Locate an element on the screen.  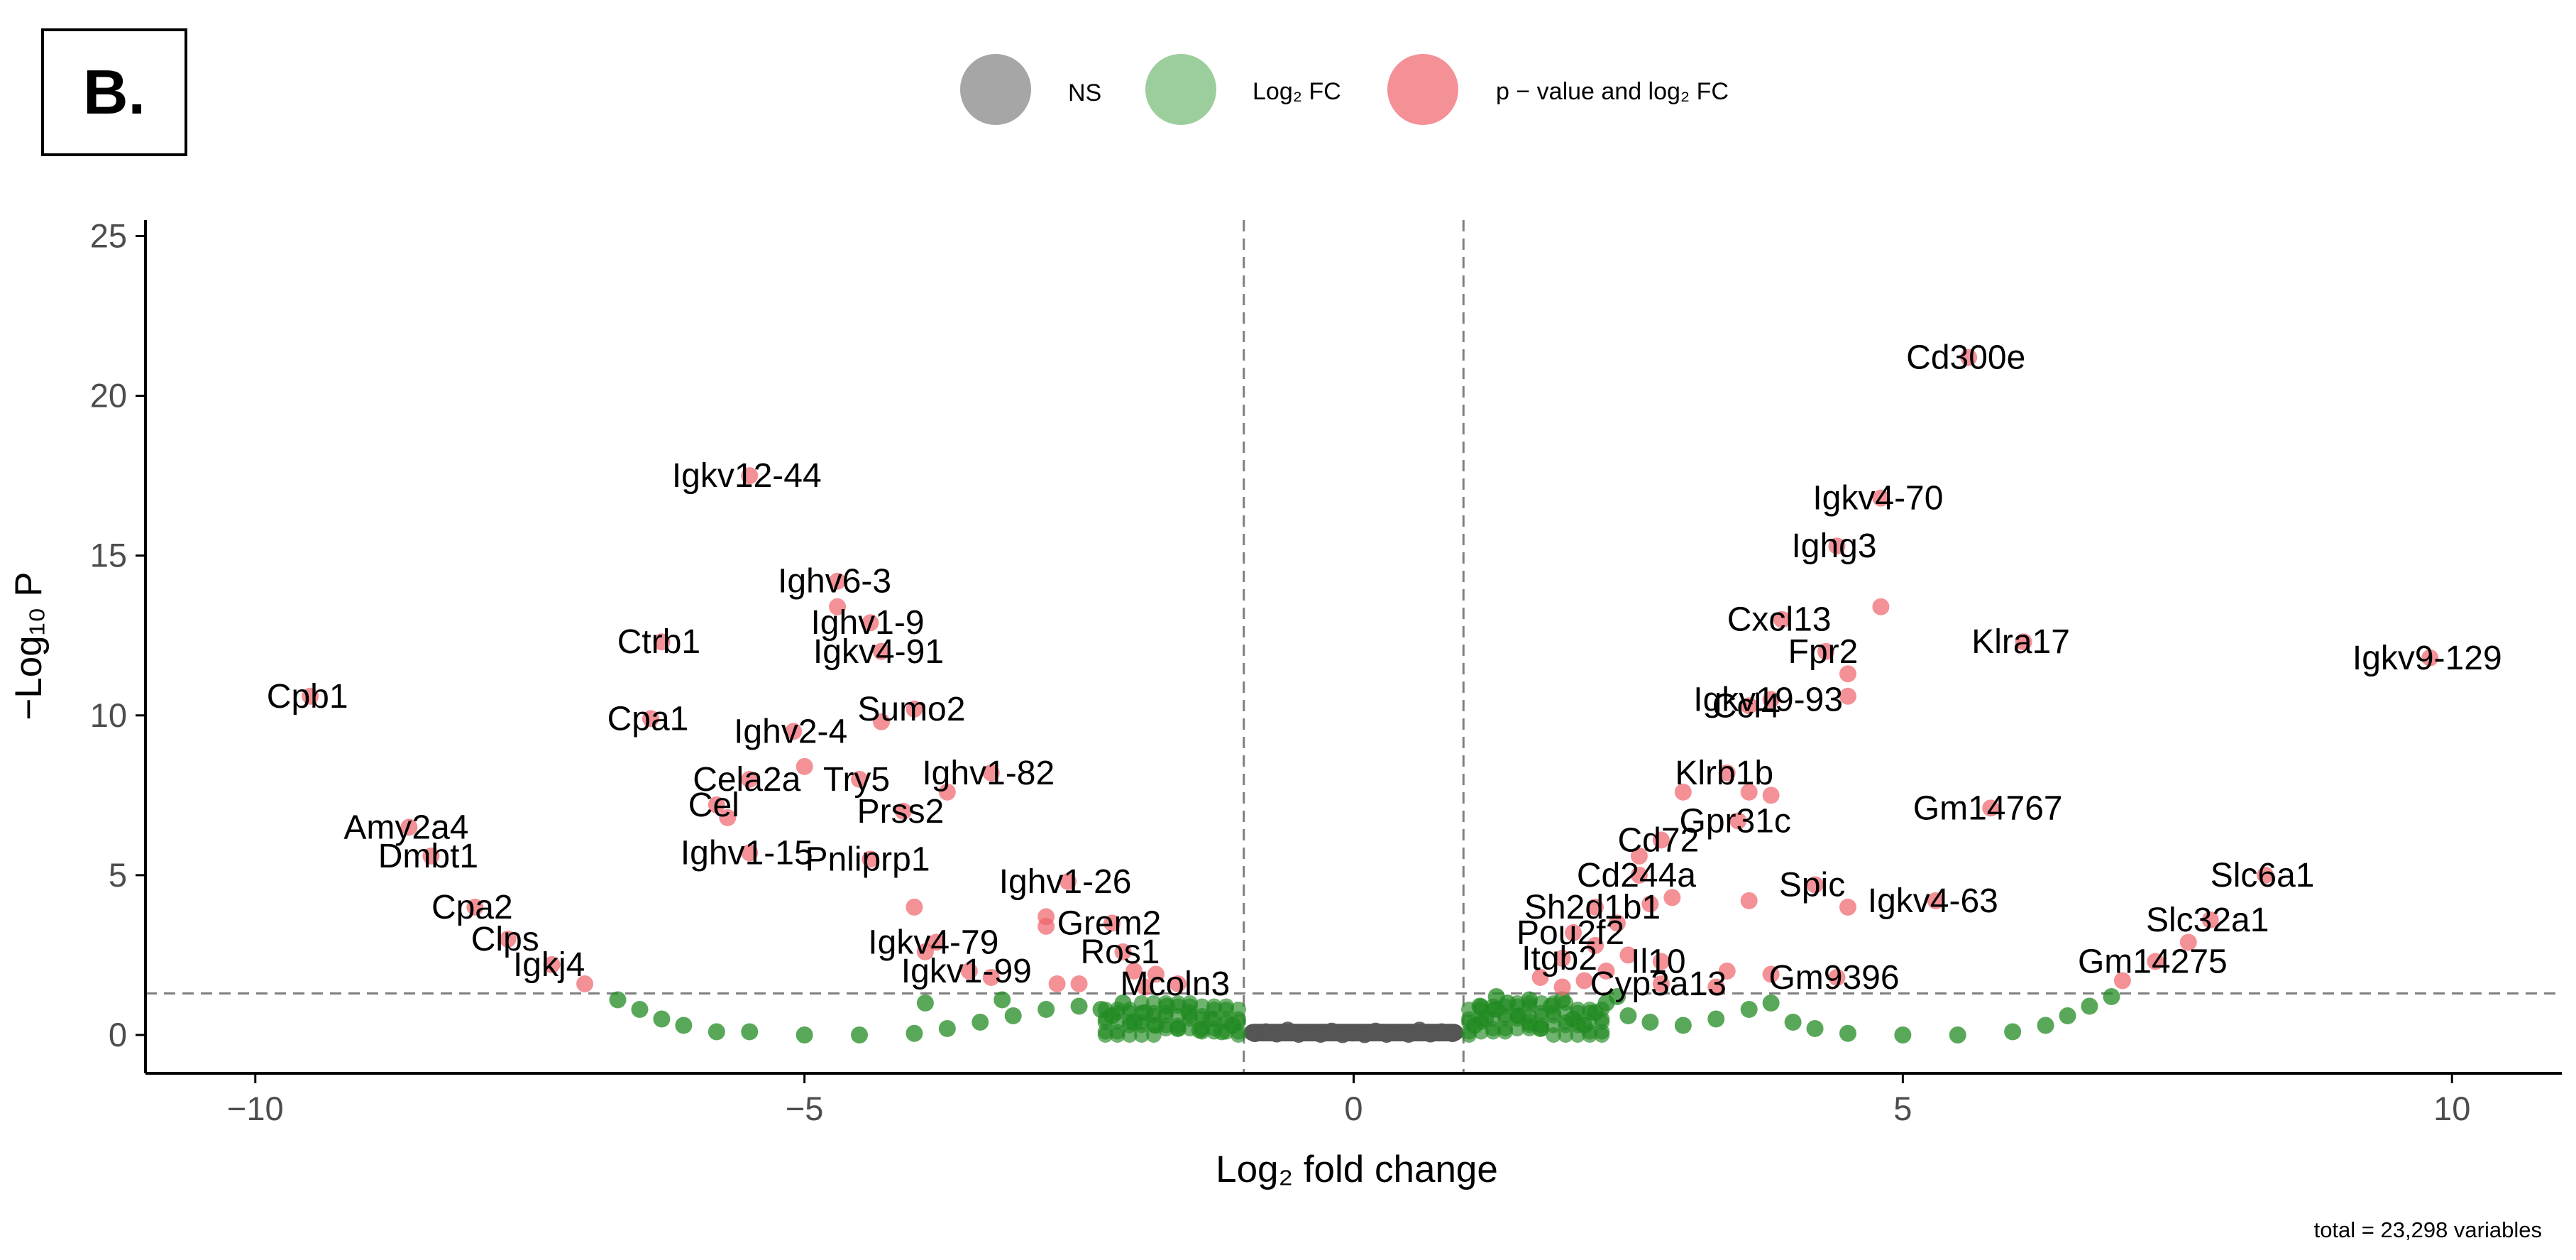
legend-label-ns: NS is located at coordinates (1084, 93).